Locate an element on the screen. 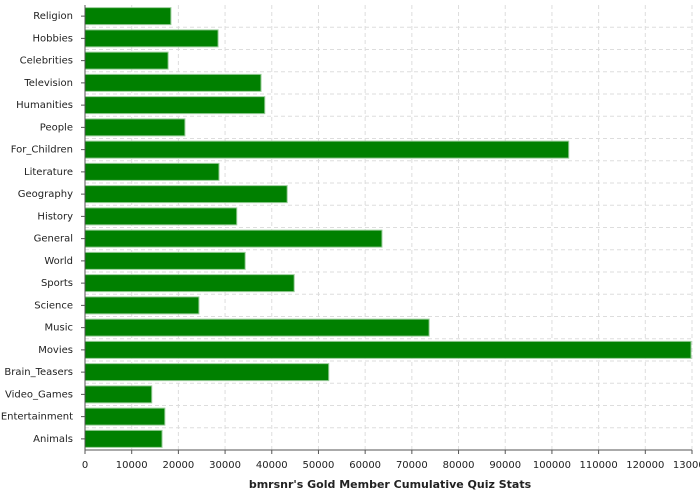 This screenshot has width=700, height=500. x-tick-label: 50000 is located at coordinates (319, 465).